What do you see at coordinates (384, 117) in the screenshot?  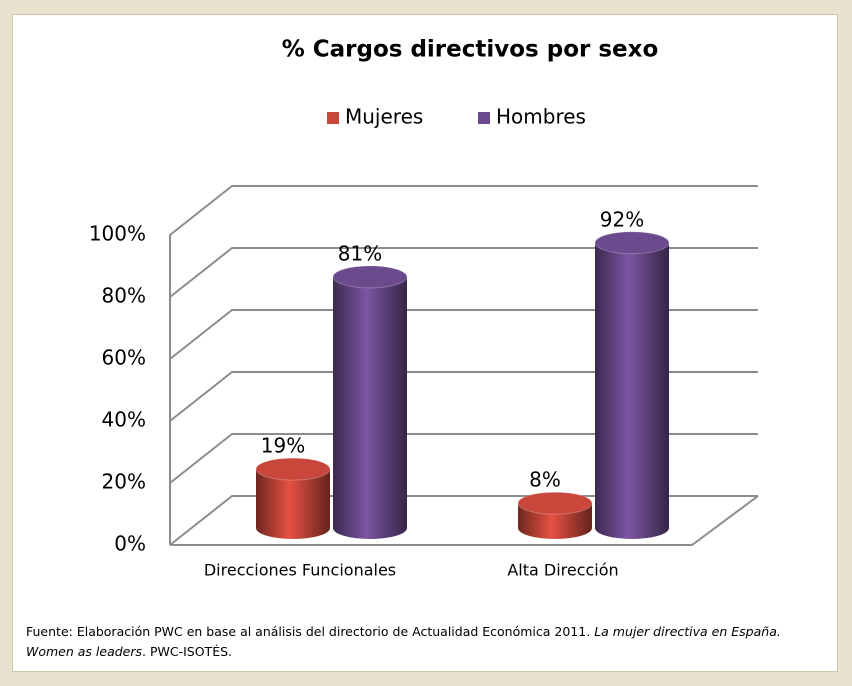 I see `legend-label: Mujeres` at bounding box center [384, 117].